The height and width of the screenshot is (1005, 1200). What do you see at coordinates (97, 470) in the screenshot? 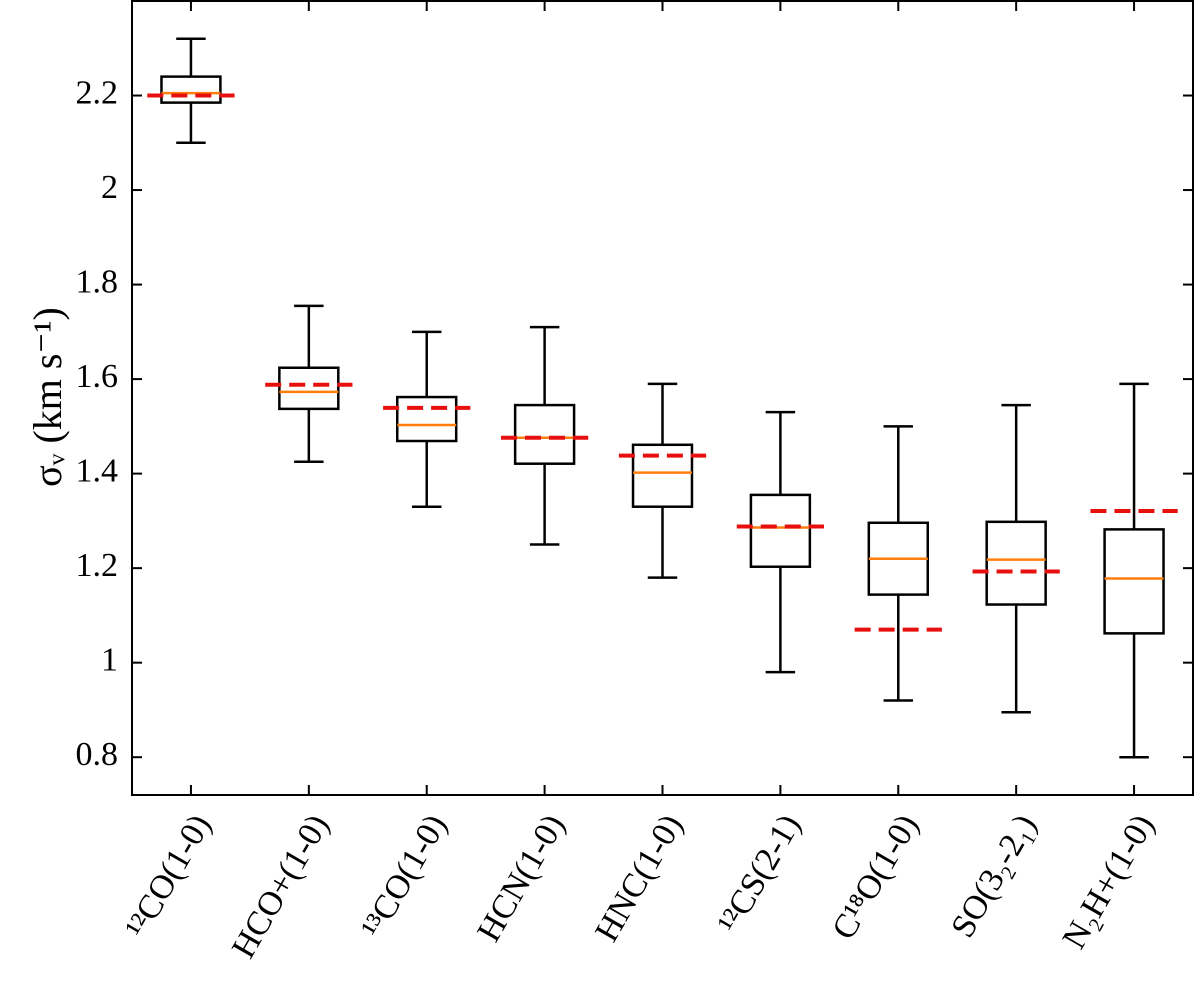
I see `y-tick-label: 1.4` at bounding box center [97, 470].